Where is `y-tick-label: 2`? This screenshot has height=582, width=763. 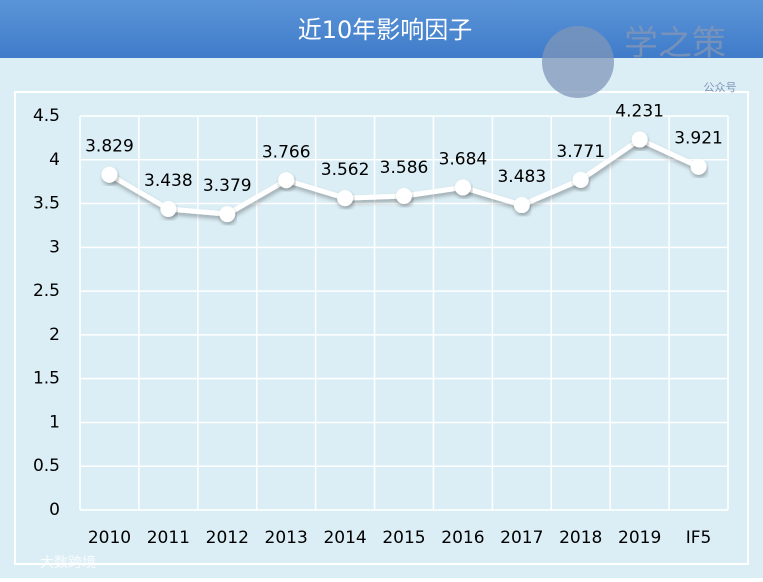
y-tick-label: 2 is located at coordinates (54, 335).